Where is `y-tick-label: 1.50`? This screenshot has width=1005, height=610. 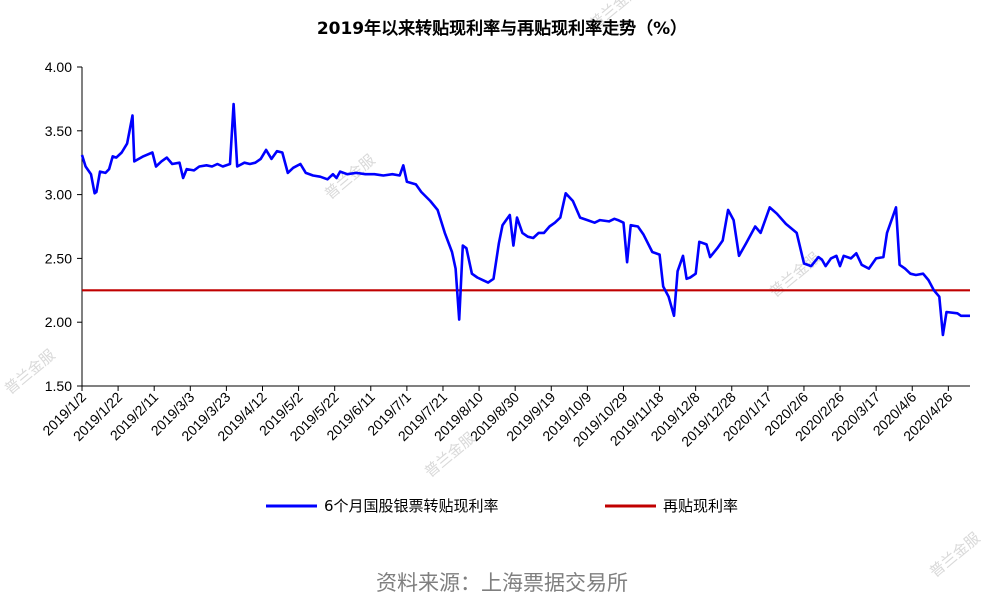 y-tick-label: 1.50 is located at coordinates (58, 386).